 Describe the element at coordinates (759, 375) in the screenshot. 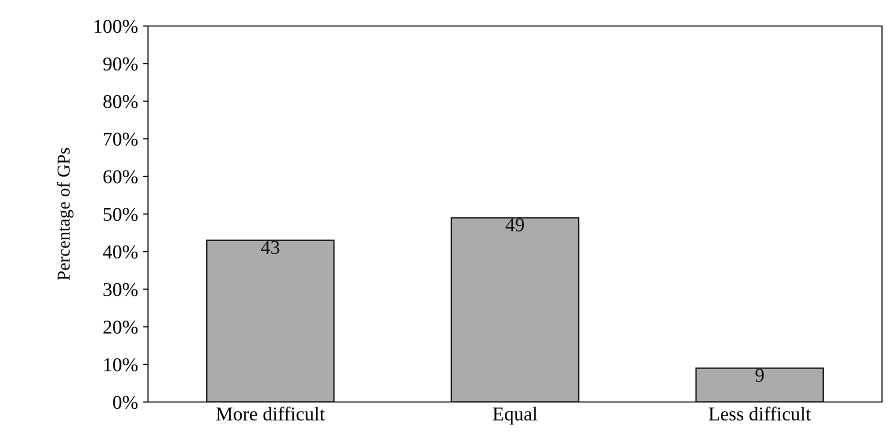

I see `data-label: 9` at that location.